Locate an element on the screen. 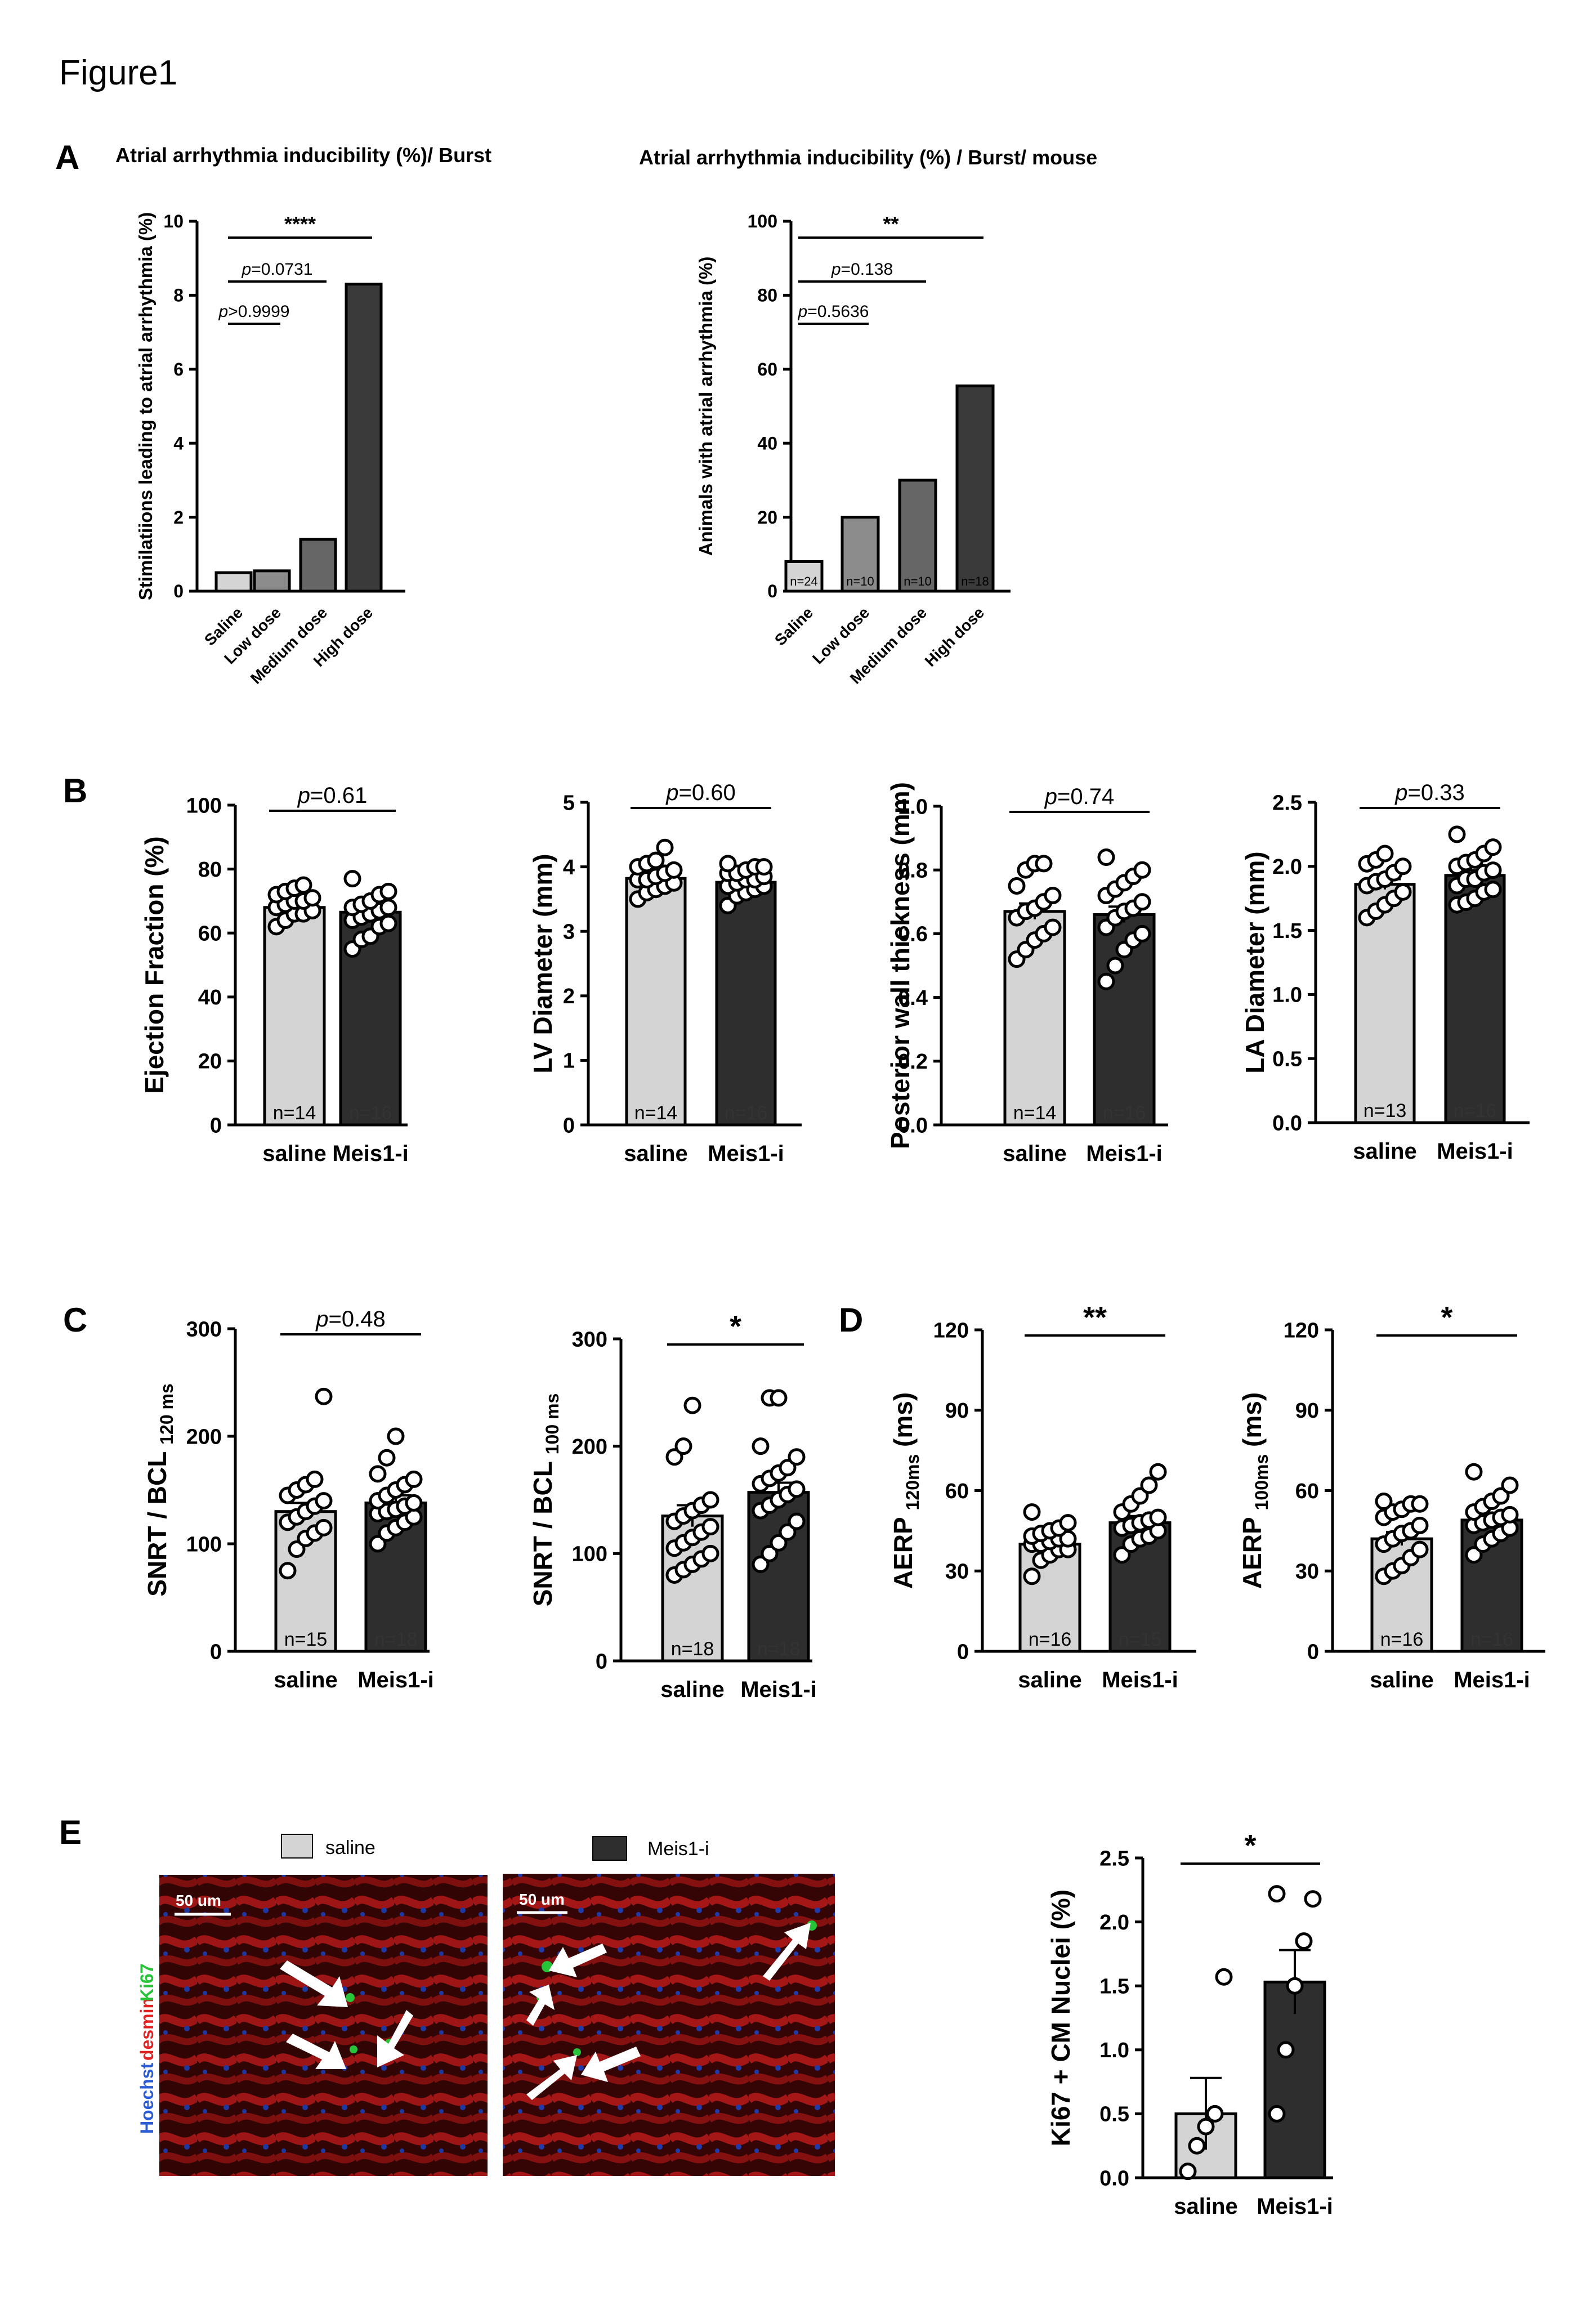 The image size is (1596, 2305). y-tick-label: 0.0 is located at coordinates (913, 1125).